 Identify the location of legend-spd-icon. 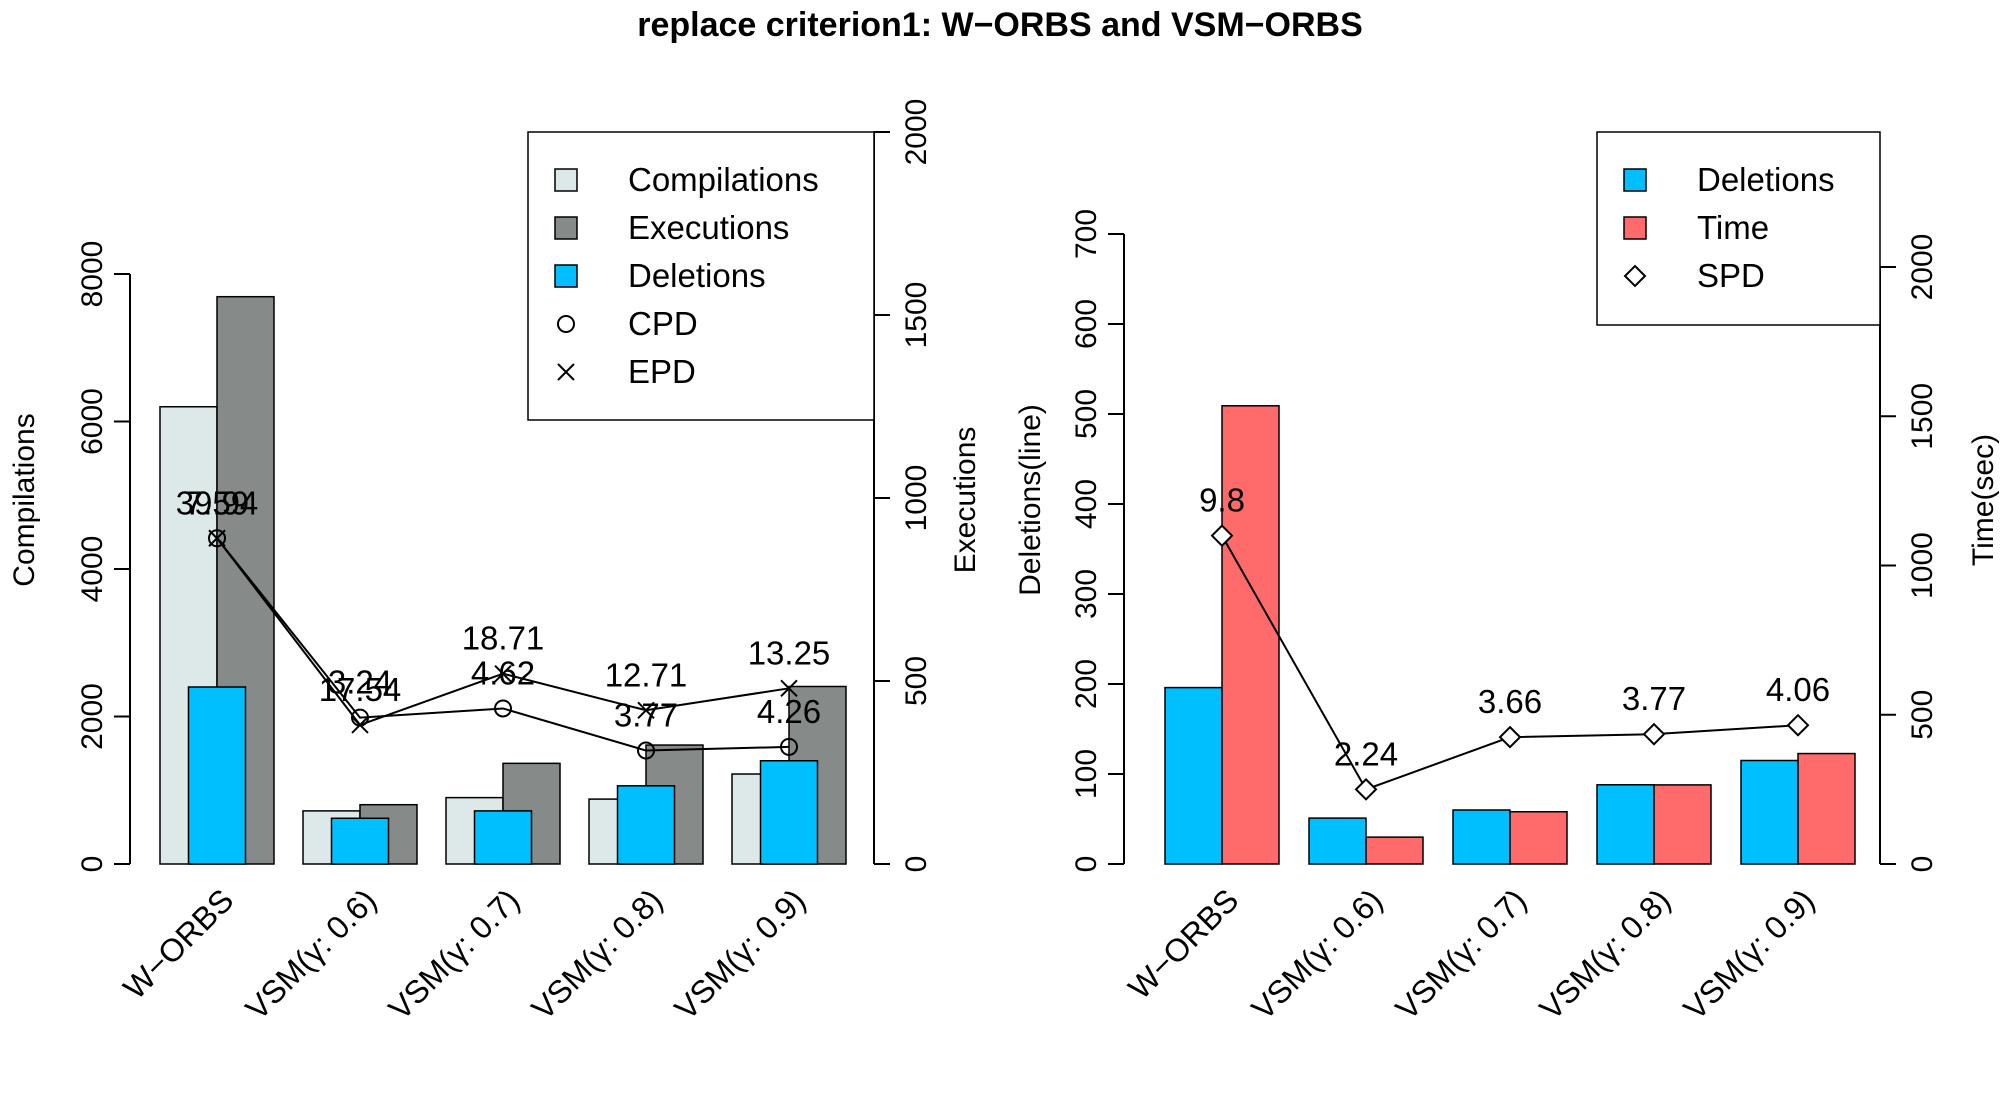
(1635, 276).